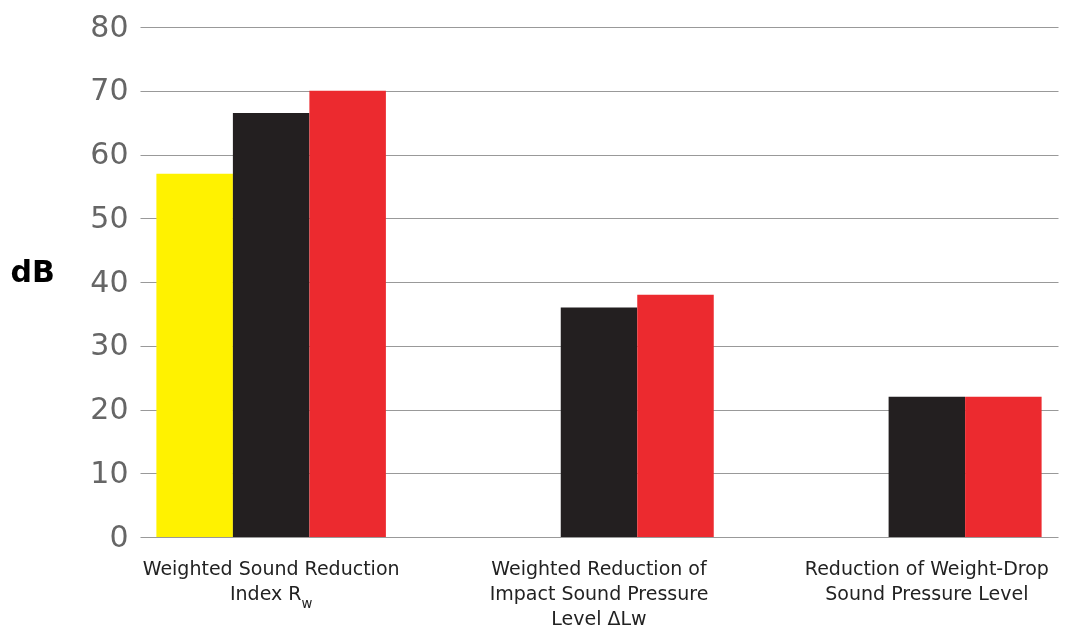 Image resolution: width=1088 pixels, height=632 pixels. What do you see at coordinates (109, 408) in the screenshot?
I see `y-tick-label: 20` at bounding box center [109, 408].